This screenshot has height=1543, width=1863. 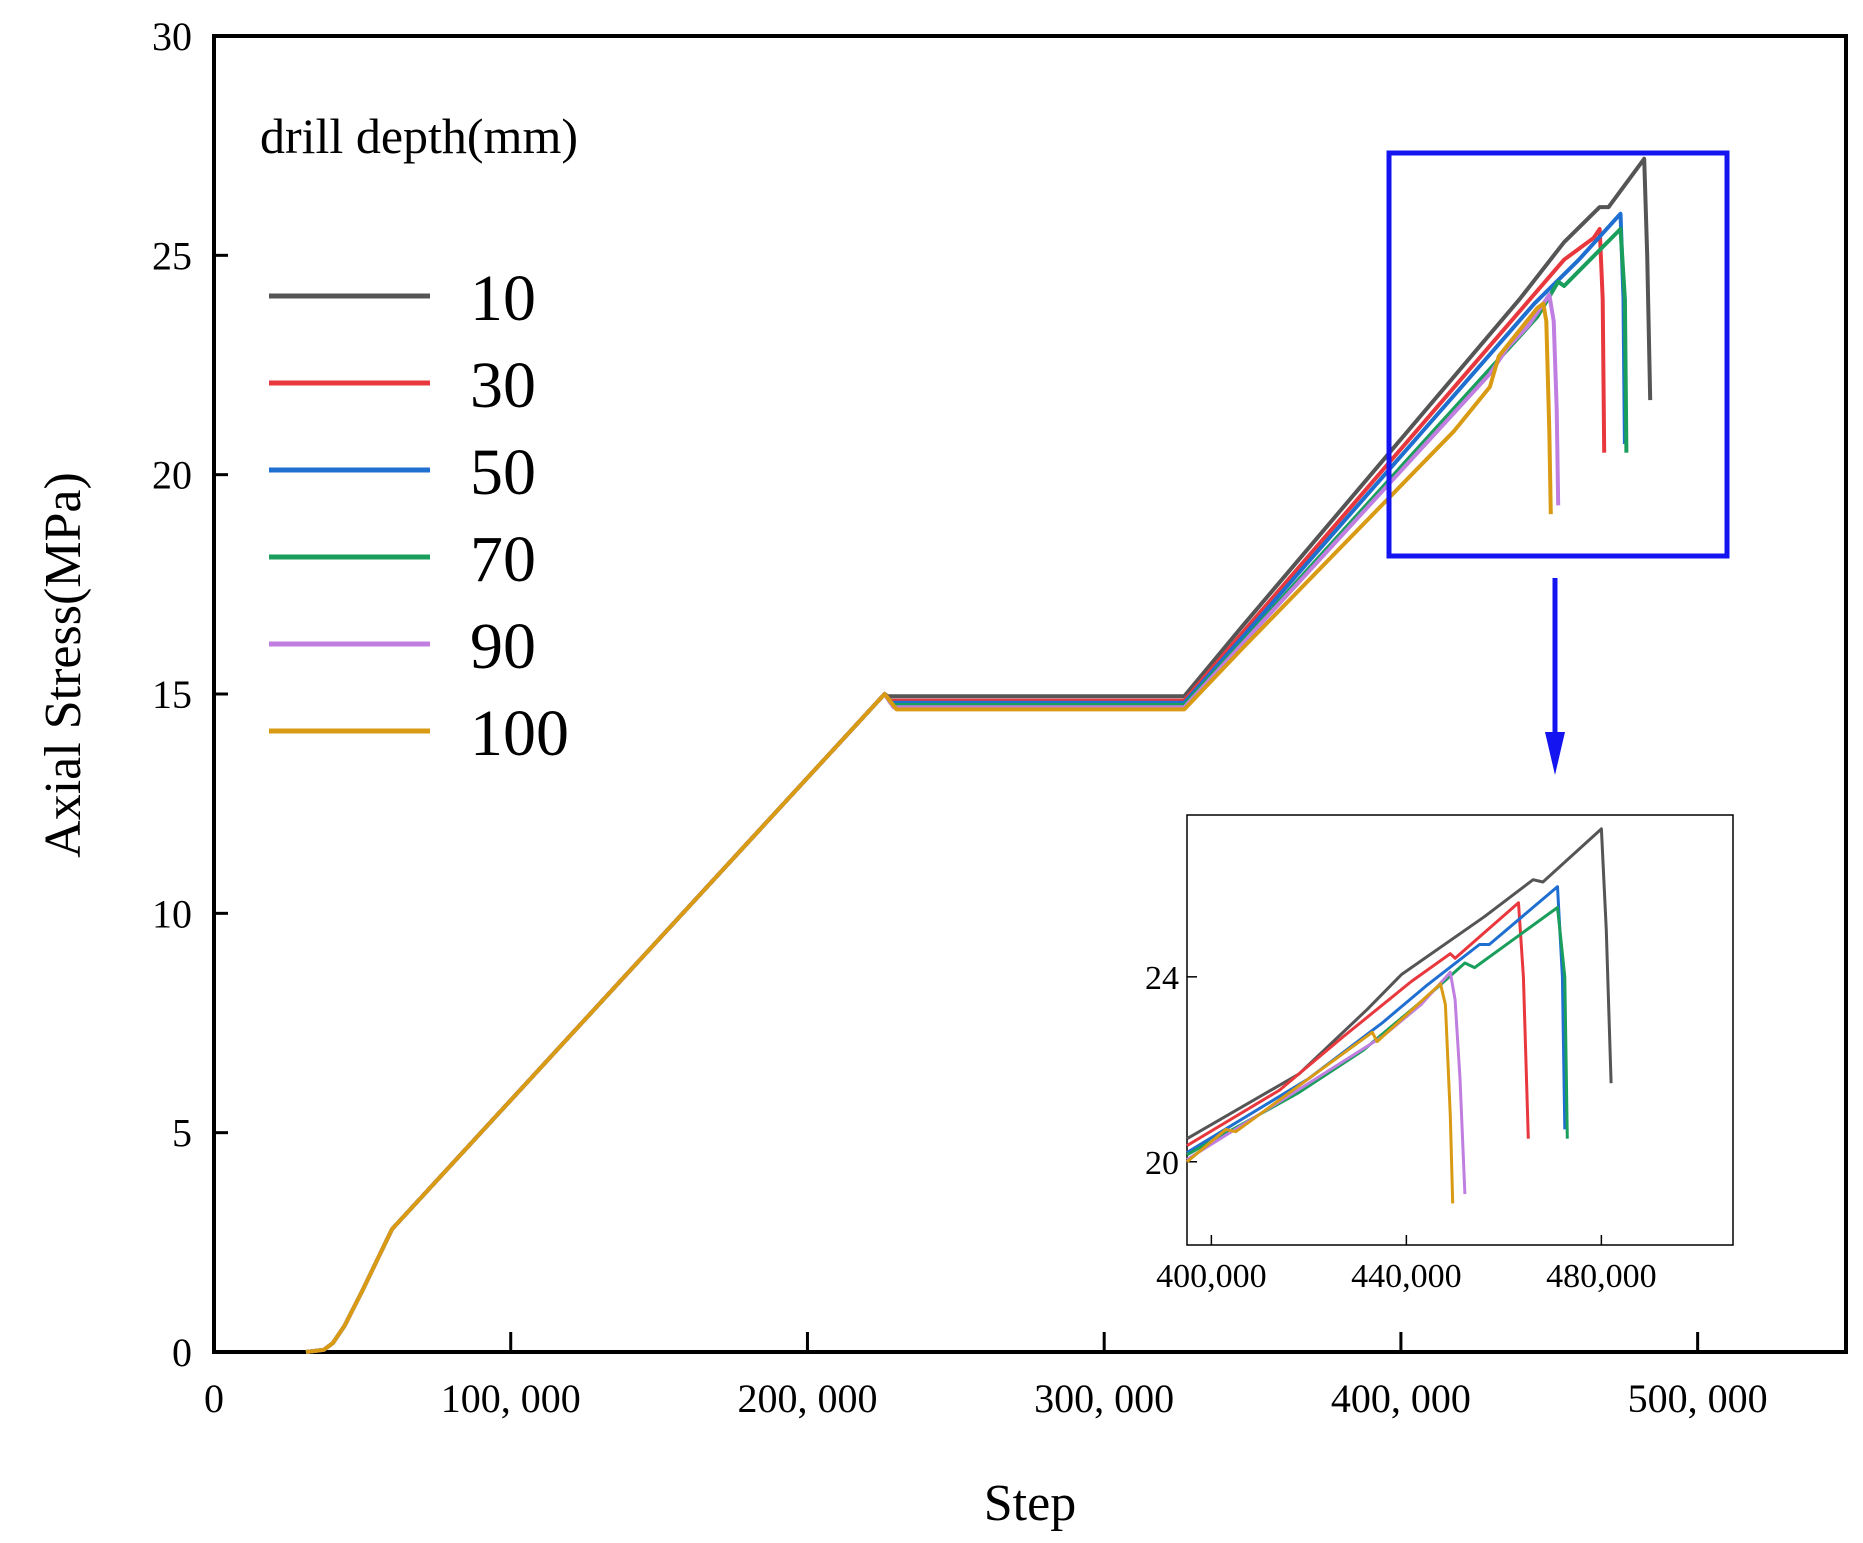 What do you see at coordinates (172, 694) in the screenshot?
I see `y-tick-label: 15` at bounding box center [172, 694].